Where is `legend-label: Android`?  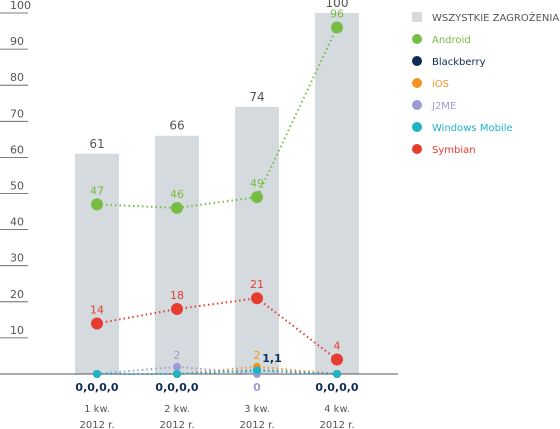
legend-label: Android is located at coordinates (451, 40).